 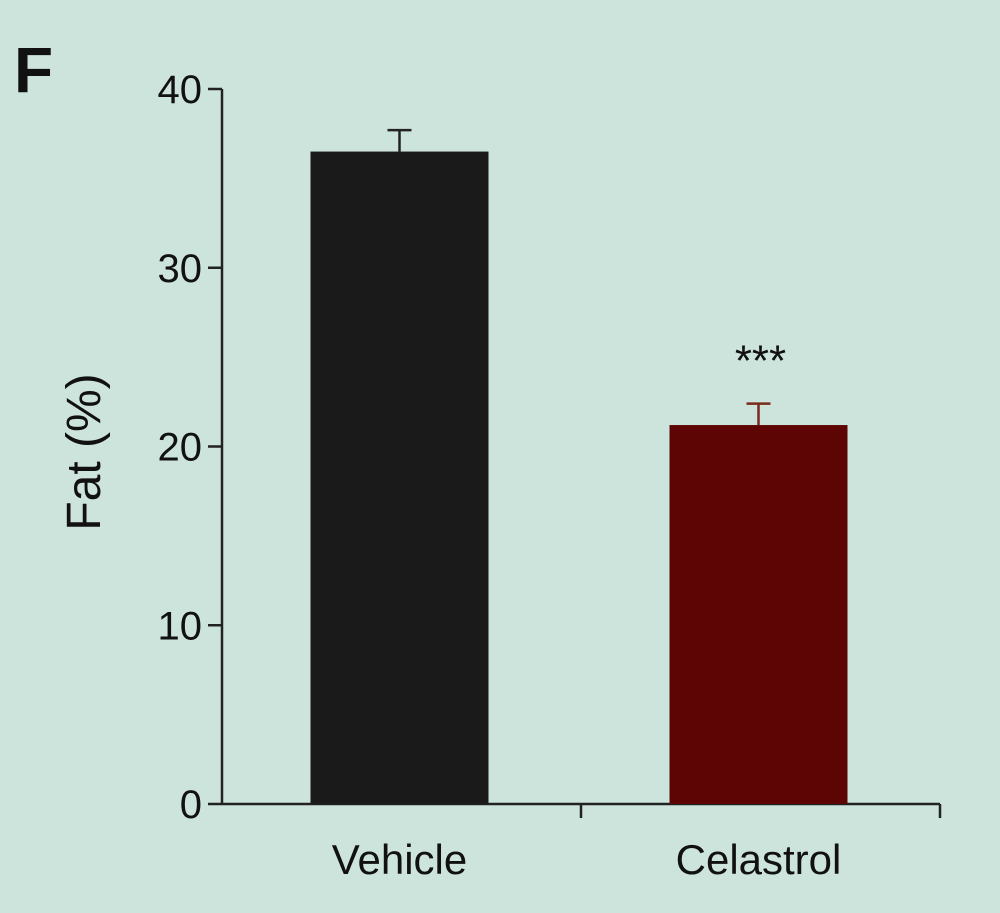 What do you see at coordinates (759, 859) in the screenshot?
I see `x-tick-label-celastrol: Celastrol` at bounding box center [759, 859].